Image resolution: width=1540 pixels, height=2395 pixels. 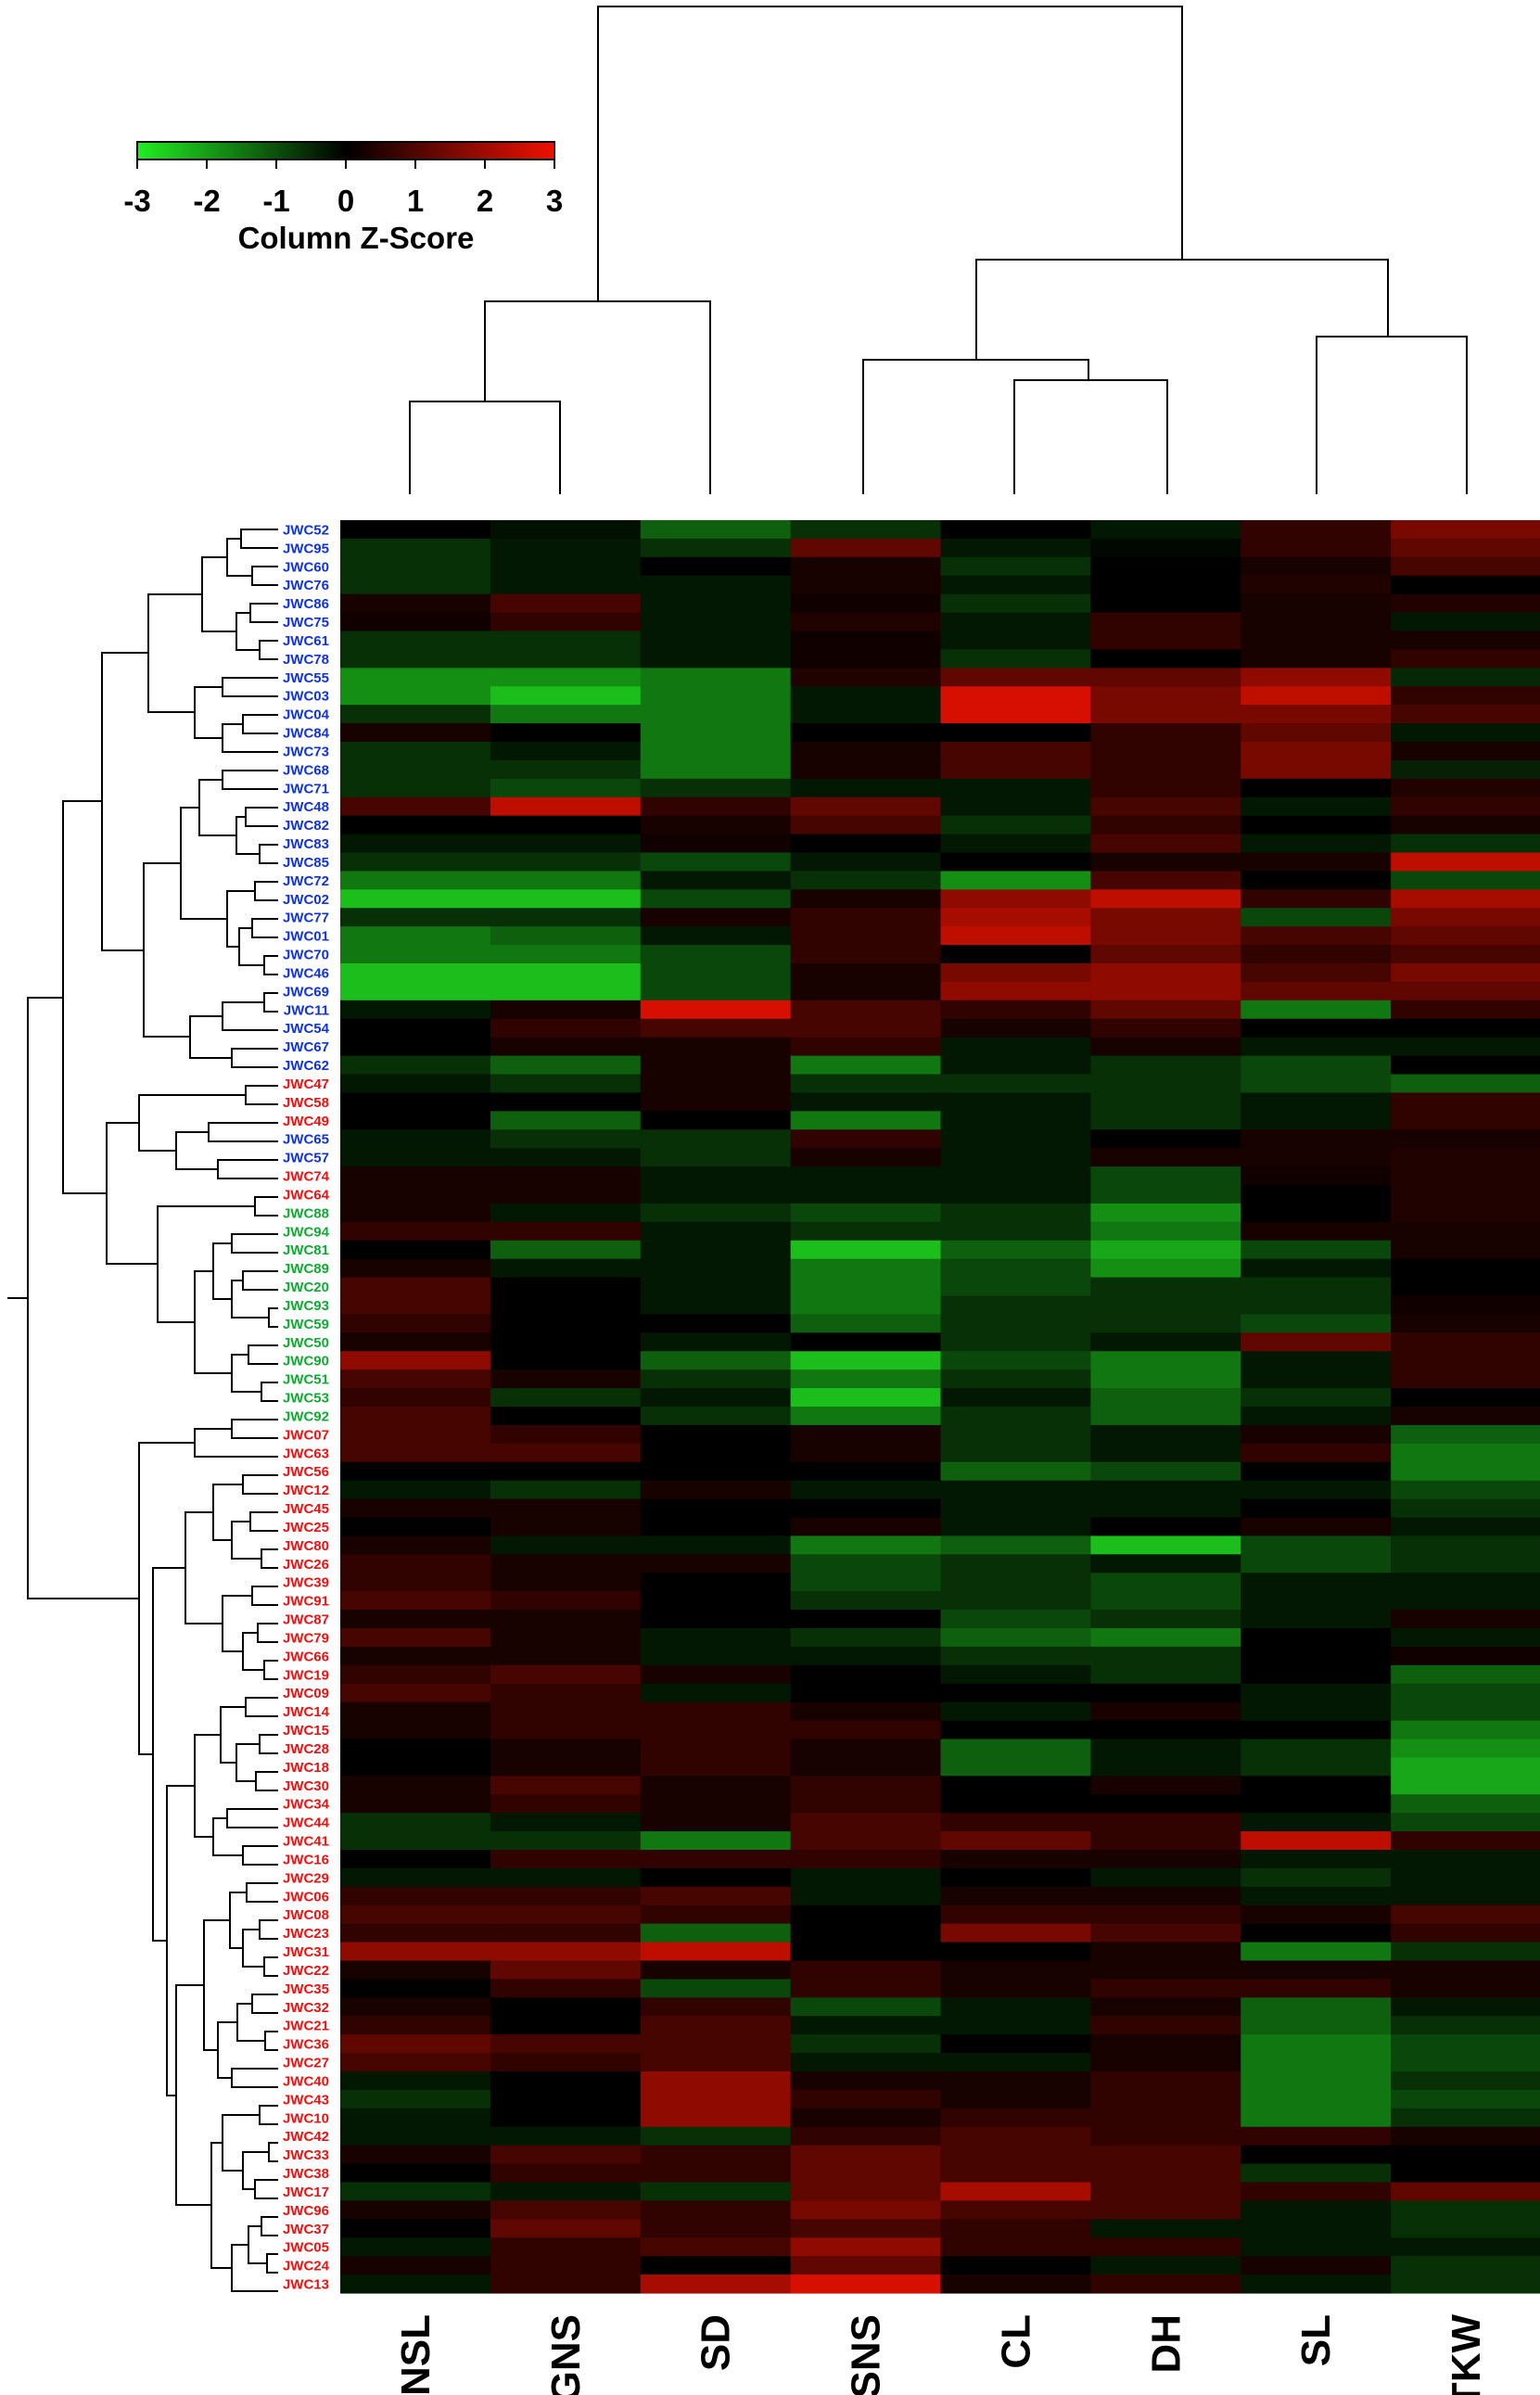 I want to click on row-label: JWC09, so click(x=306, y=1693).